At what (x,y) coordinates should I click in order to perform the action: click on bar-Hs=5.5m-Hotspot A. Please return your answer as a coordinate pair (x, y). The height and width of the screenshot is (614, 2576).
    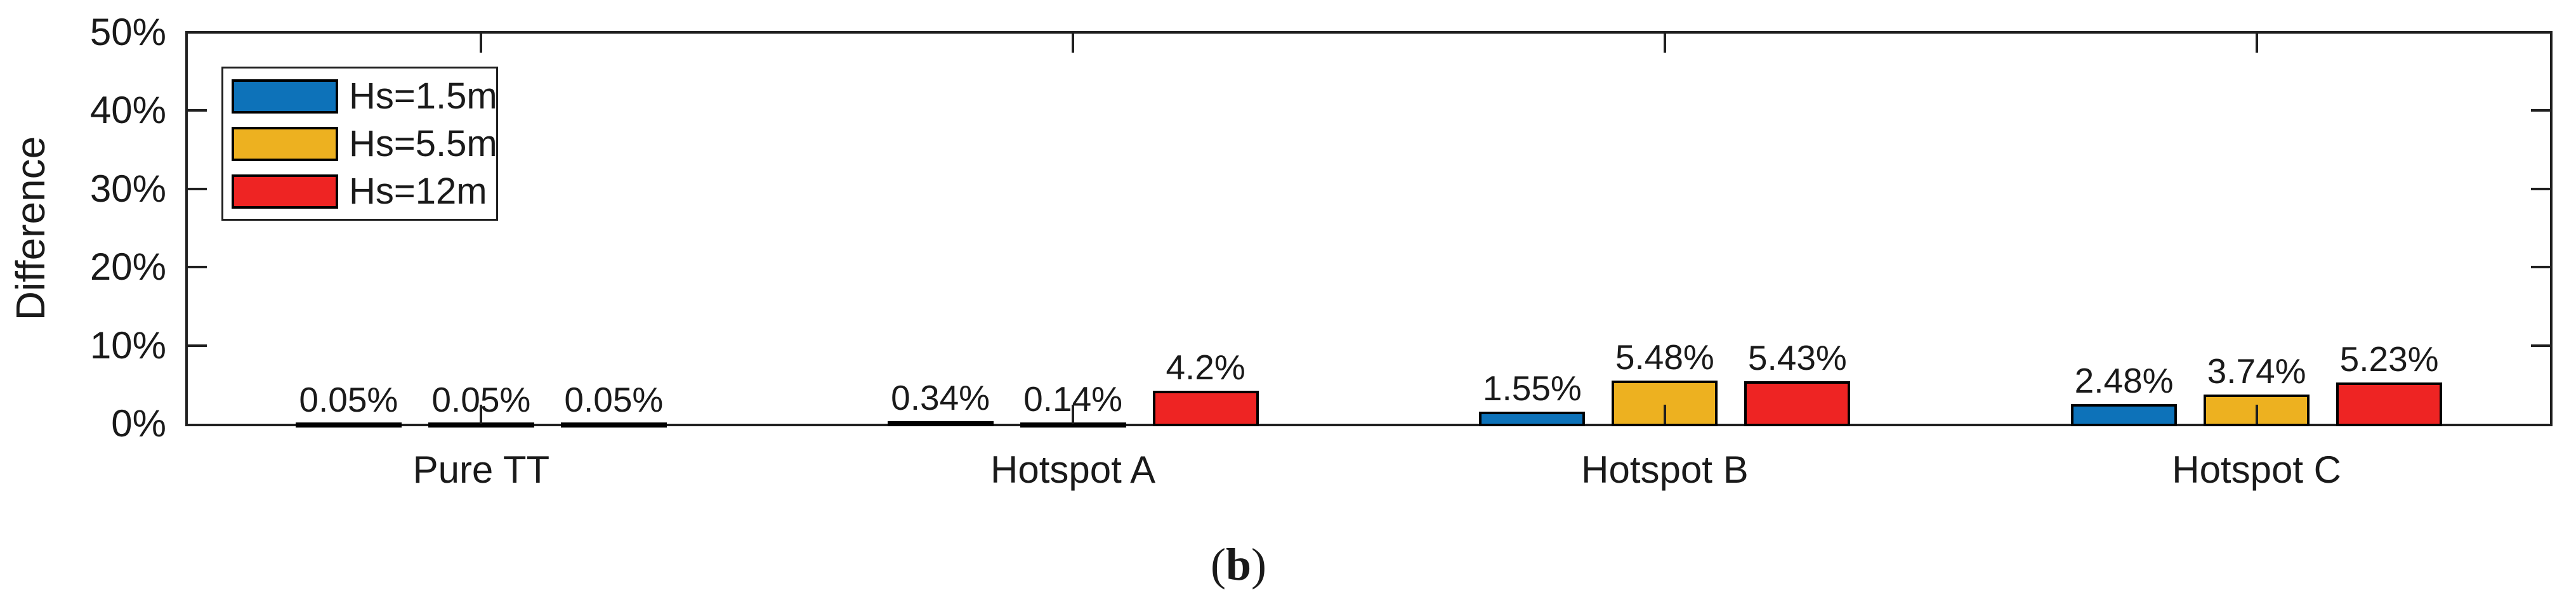
    Looking at the image, I should click on (1073, 425).